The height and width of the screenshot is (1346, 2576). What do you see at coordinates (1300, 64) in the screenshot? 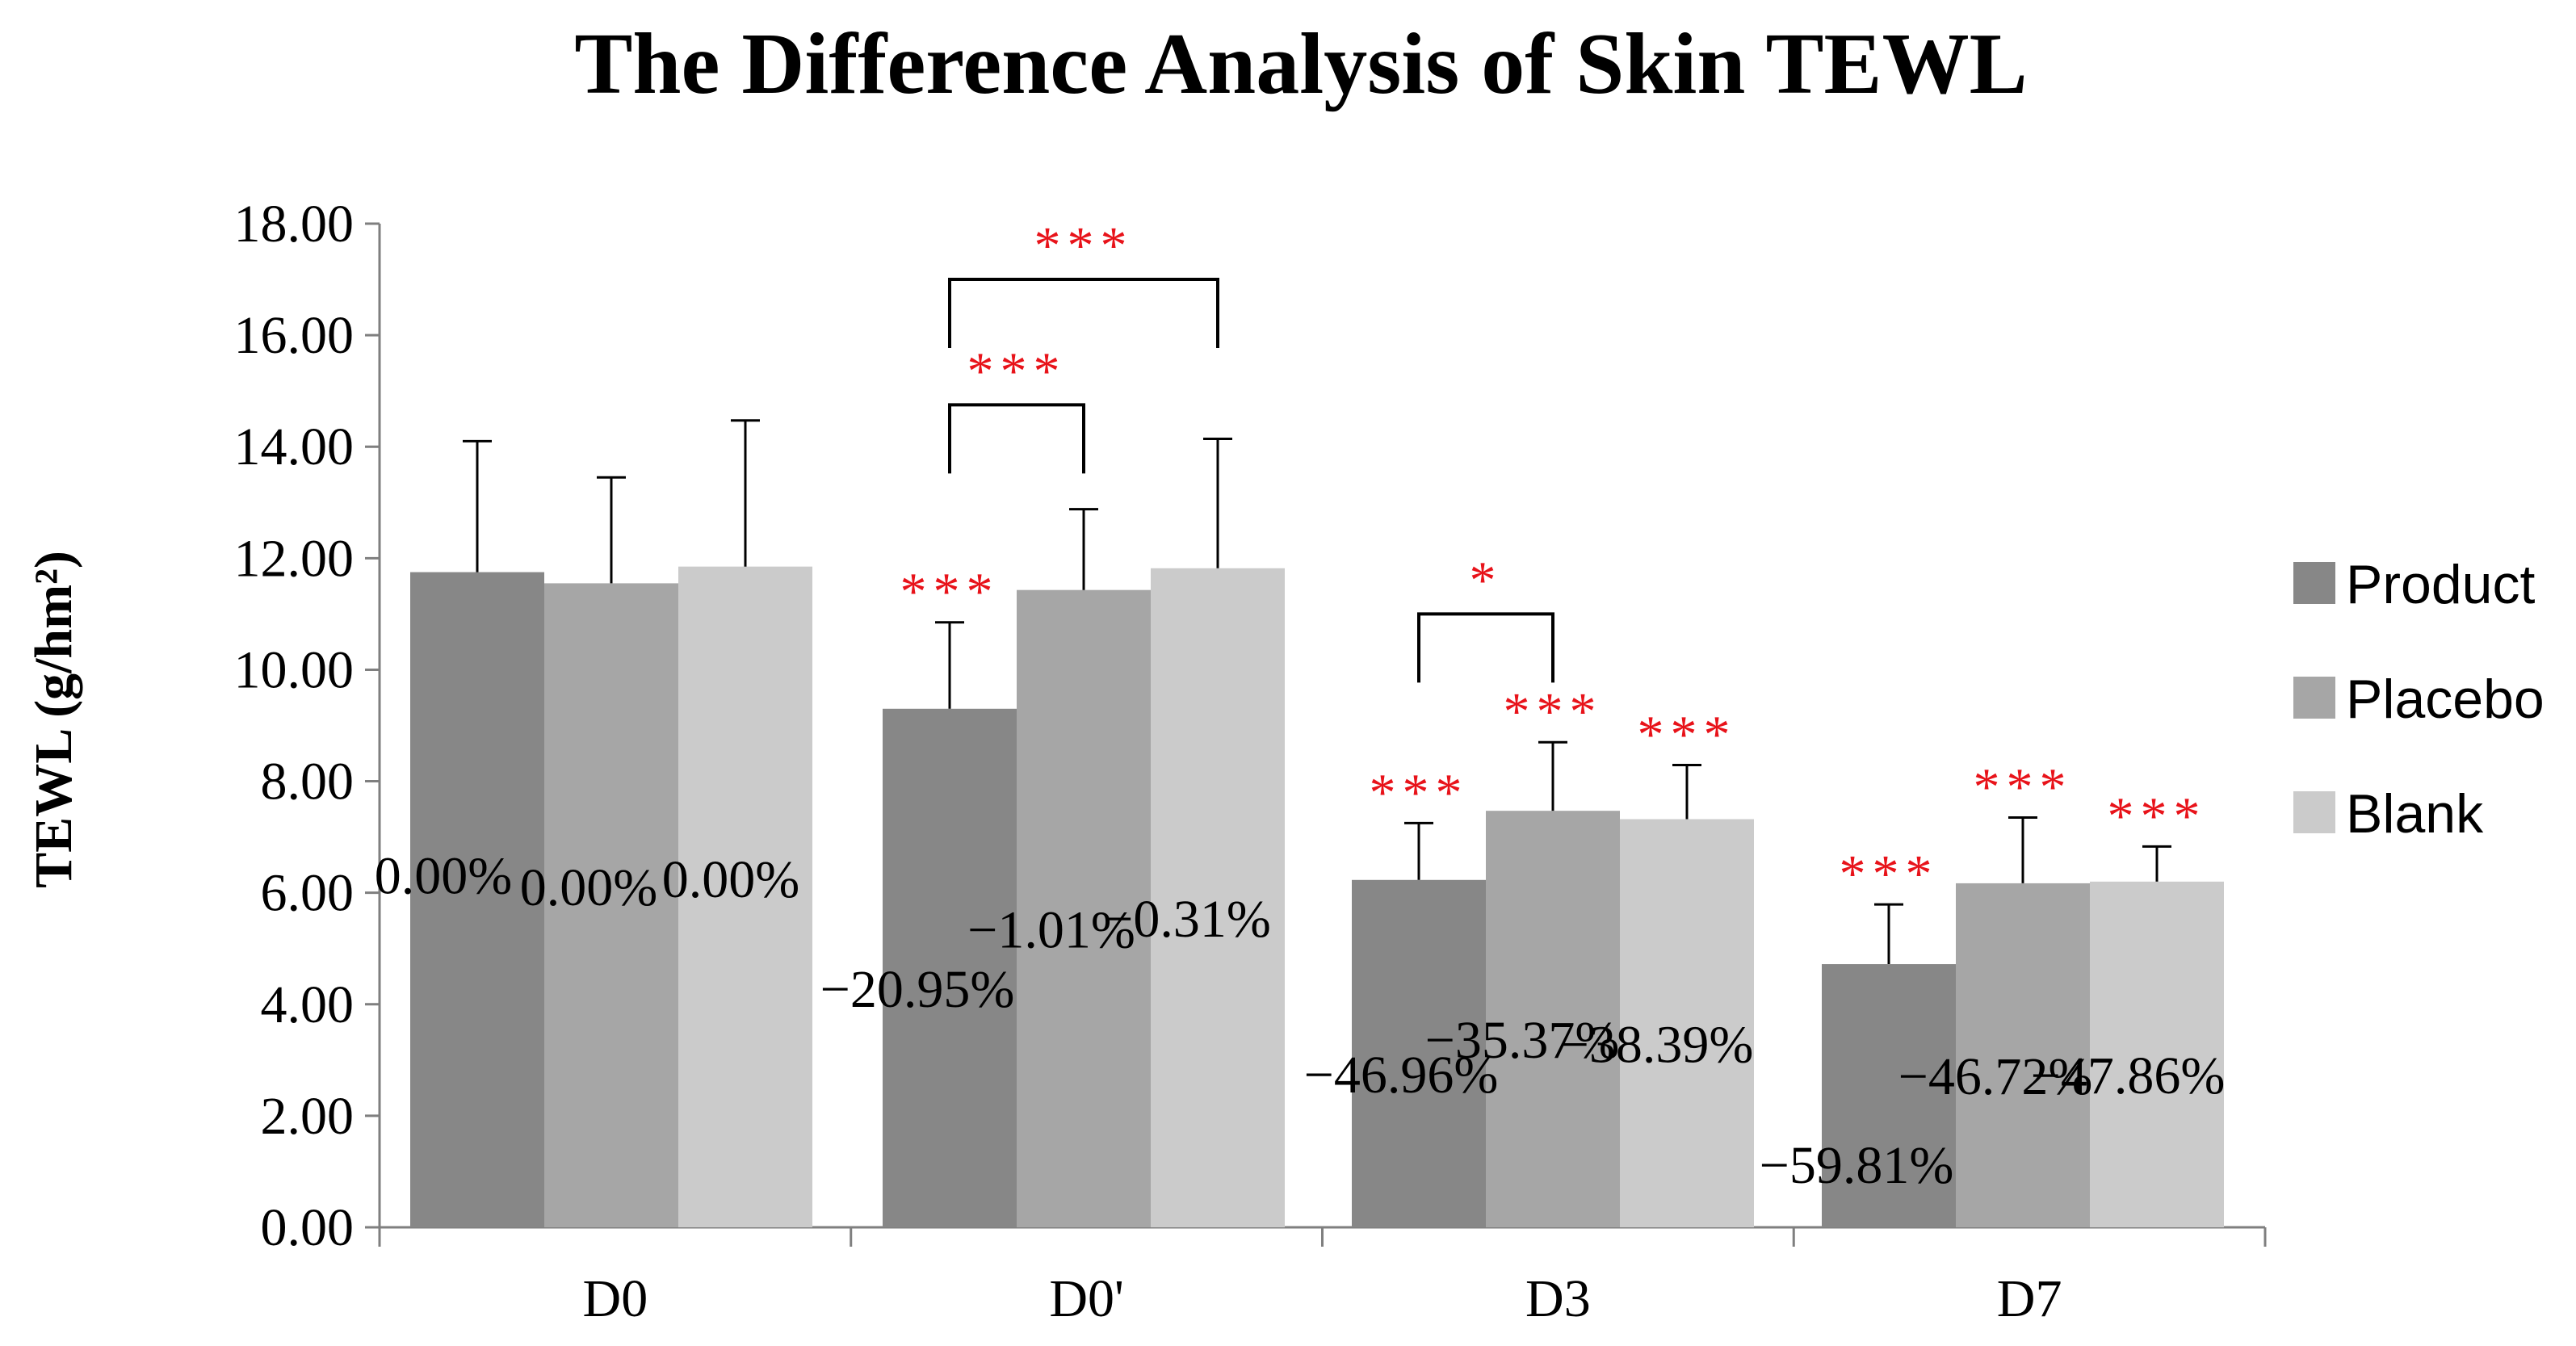
I see `chart-title: The Difference Analysis of Skin TEWL` at bounding box center [1300, 64].